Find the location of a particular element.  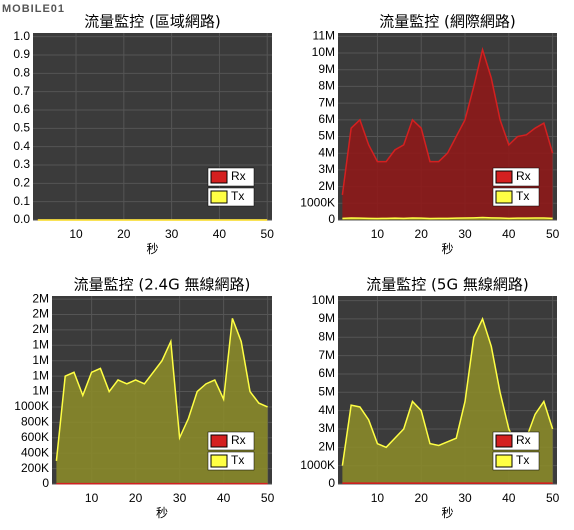

y-tick-label: 800K is located at coordinates (35, 422).